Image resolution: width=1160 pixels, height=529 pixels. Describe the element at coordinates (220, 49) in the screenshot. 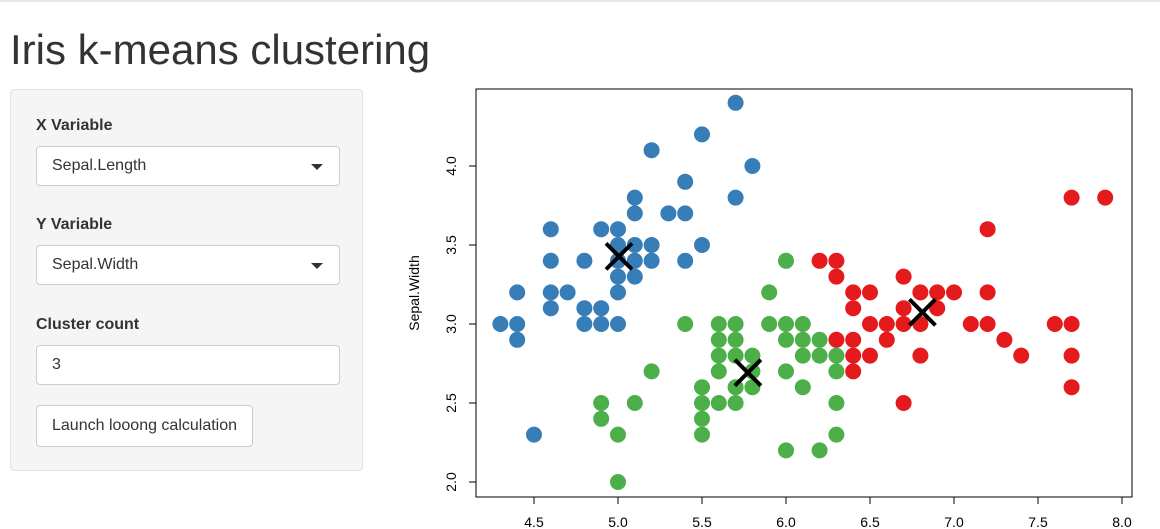

I see `page-title: Iris k-means clustering` at that location.